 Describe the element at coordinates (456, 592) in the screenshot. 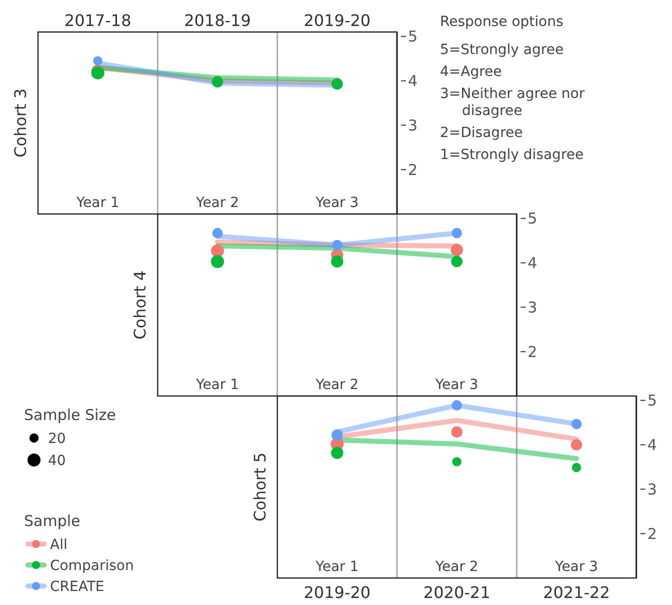

I see `x-tick-label: 2020-21` at that location.